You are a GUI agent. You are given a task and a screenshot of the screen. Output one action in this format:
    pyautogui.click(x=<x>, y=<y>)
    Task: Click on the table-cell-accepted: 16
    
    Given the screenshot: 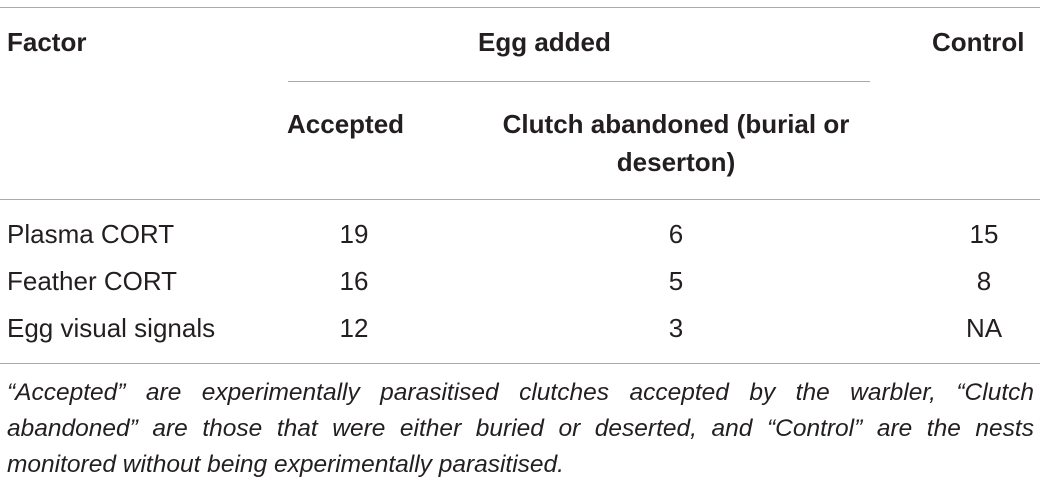 What is the action you would take?
    pyautogui.click(x=354, y=281)
    